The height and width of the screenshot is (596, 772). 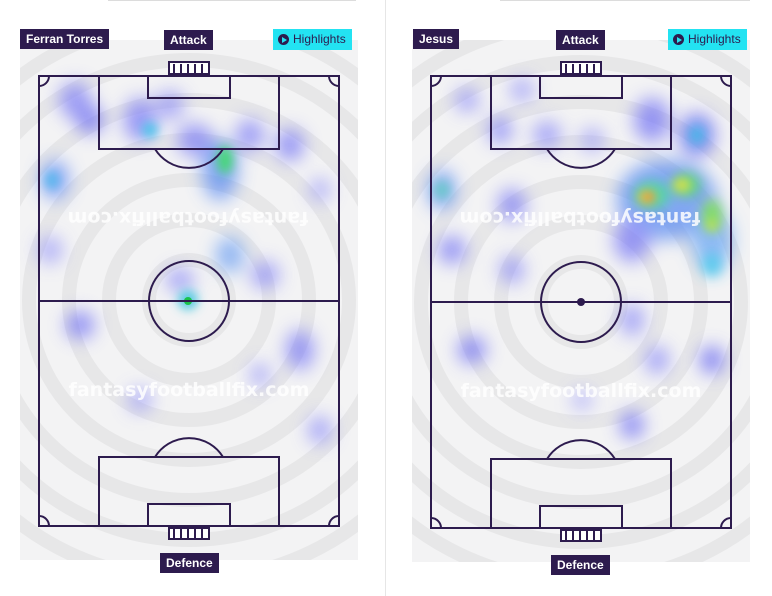 What do you see at coordinates (385, 298) in the screenshot?
I see `panel-divider` at bounding box center [385, 298].